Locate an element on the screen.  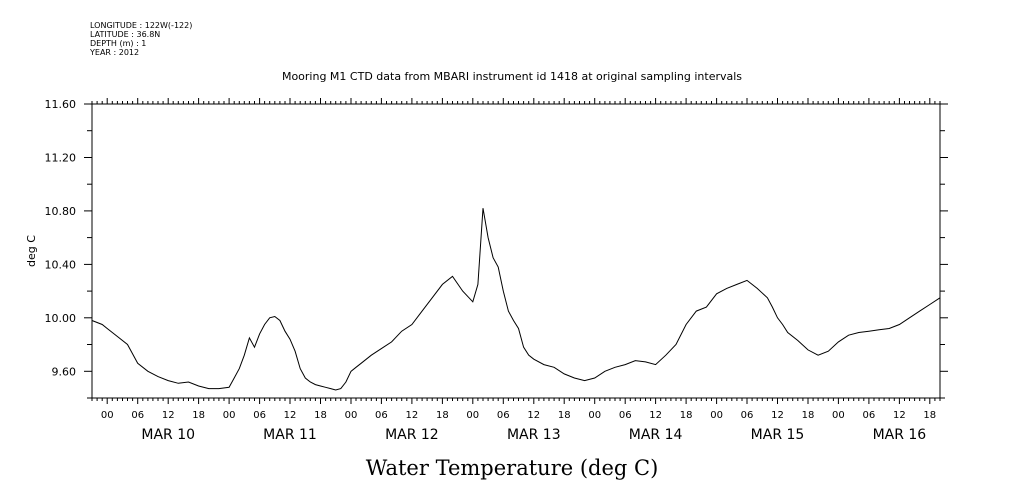
meta-year: YEAR : 2012 is located at coordinates (115, 52).